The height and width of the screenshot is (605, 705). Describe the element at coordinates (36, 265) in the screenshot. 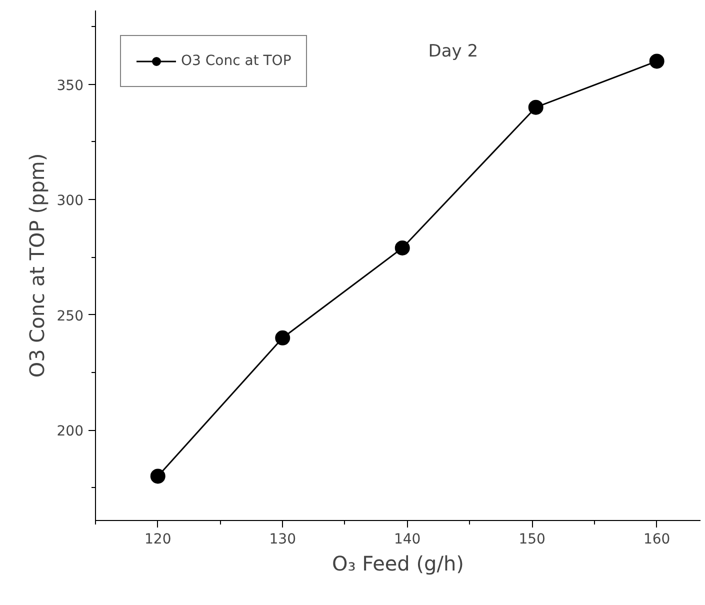

I see `y-axis-title: O3 Conc at TOP (ppm)` at that location.